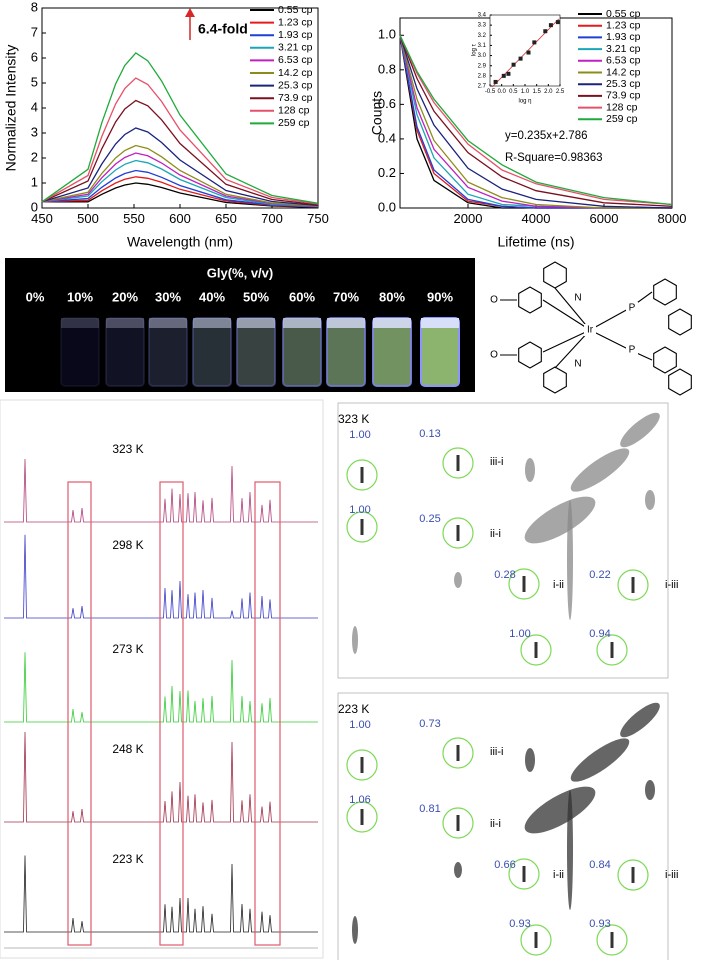  I want to click on temperature-label: 273 K, so click(127, 649).